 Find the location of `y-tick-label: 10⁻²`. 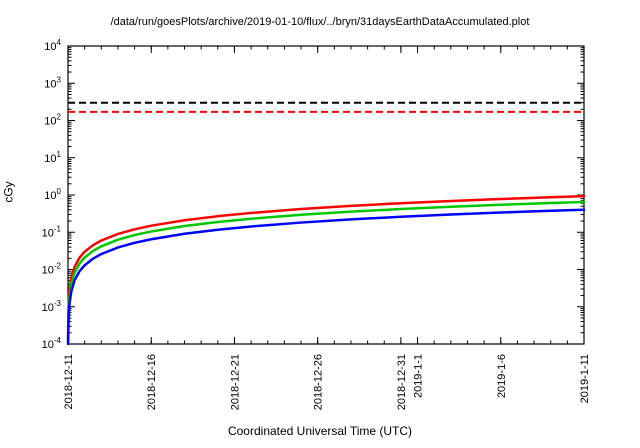

y-tick-label: 10⁻² is located at coordinates (52, 269).